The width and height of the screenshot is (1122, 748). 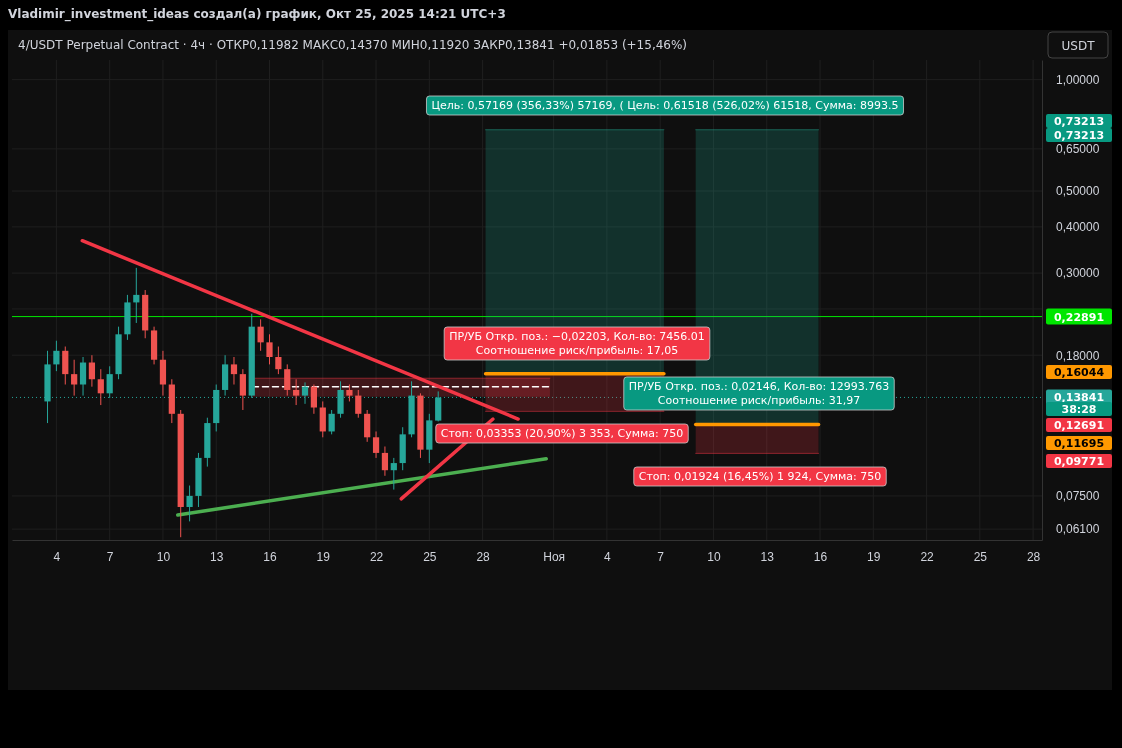 What do you see at coordinates (760, 476) in the screenshot?
I see `annotation: Стоп: 0,01924 (16,45%) 1 924, Сумма: 750` at bounding box center [760, 476].